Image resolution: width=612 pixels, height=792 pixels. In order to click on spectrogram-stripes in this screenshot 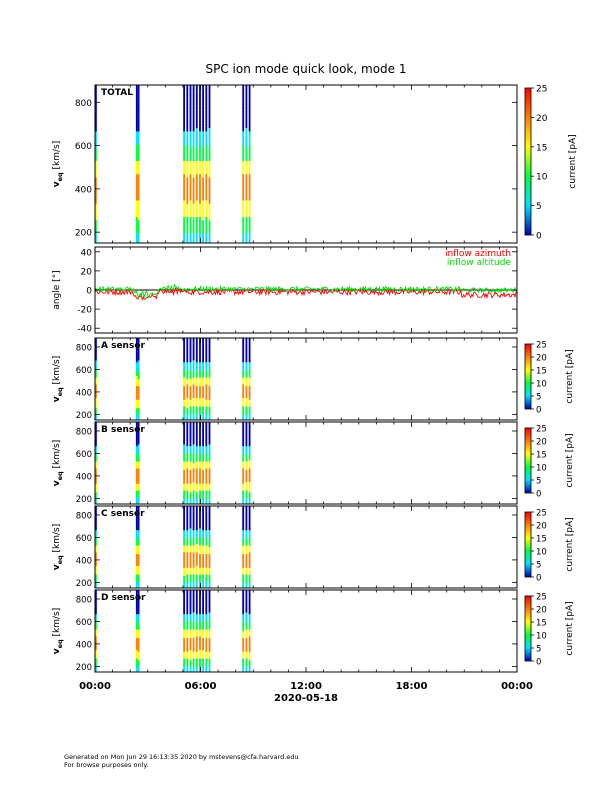, I will do `click(173, 547)`.